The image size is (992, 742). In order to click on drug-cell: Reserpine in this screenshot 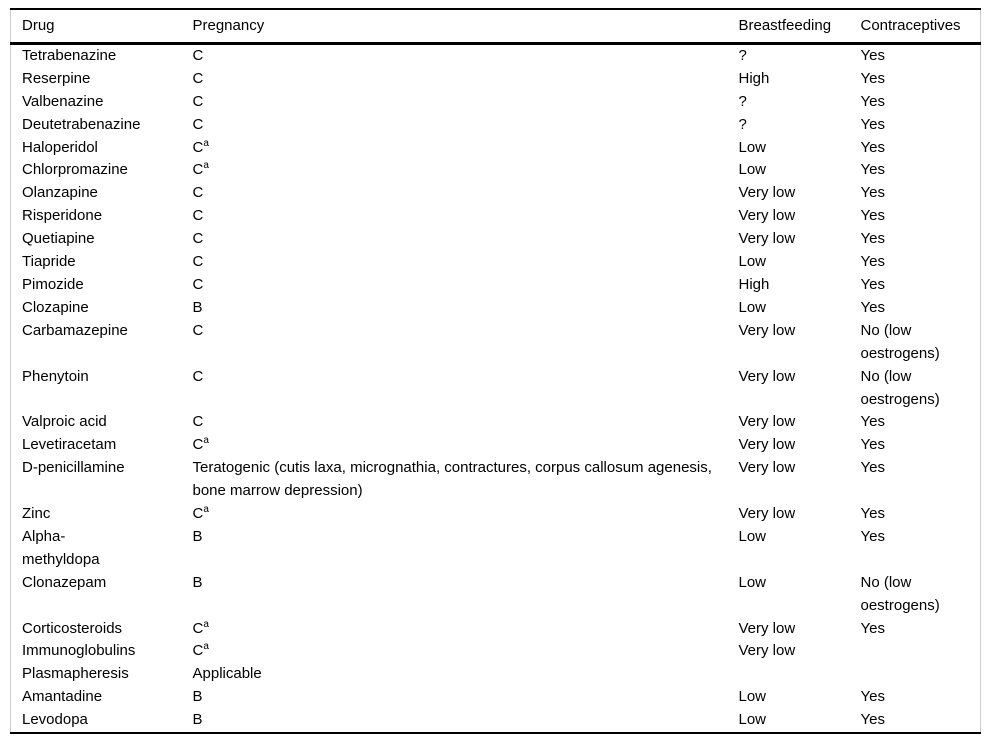, I will do `click(56, 78)`.